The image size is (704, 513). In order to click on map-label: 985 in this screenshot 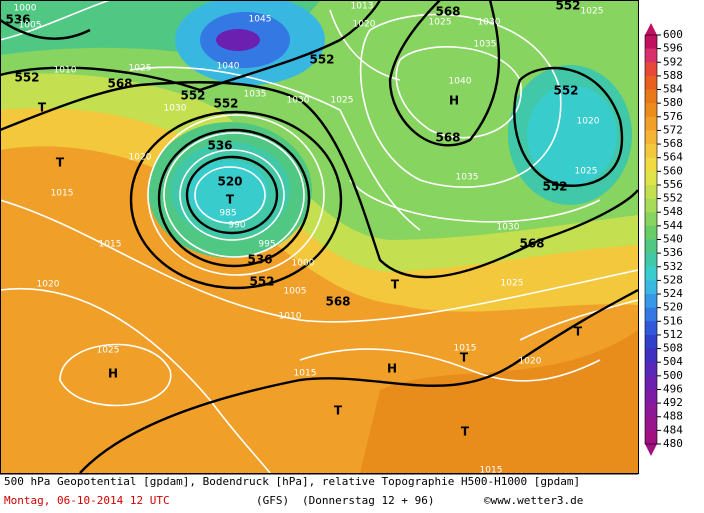, I will do `click(227, 214)`.